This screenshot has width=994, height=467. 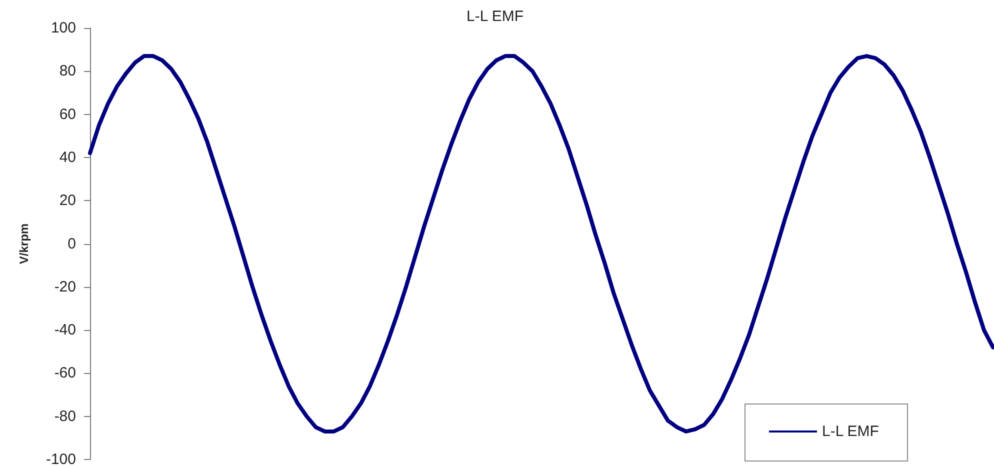 I want to click on y-tick-label: 20, so click(x=67, y=201).